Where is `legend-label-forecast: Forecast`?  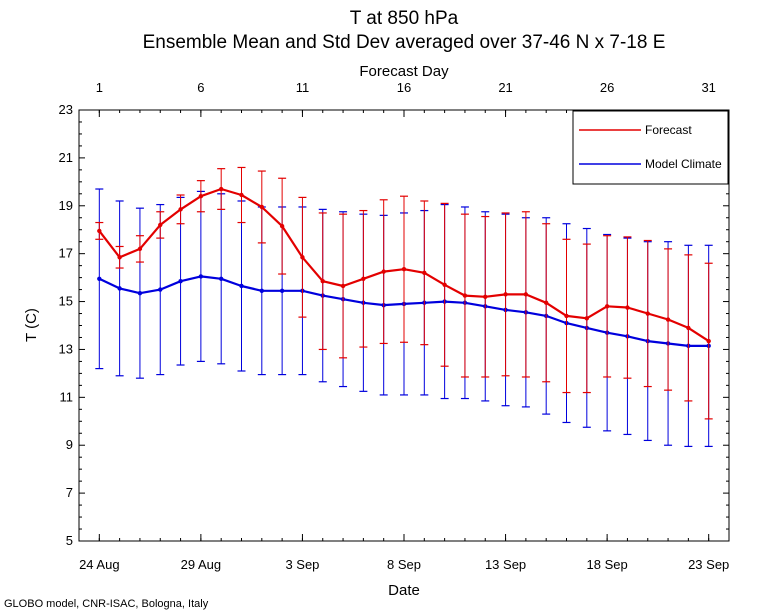 legend-label-forecast: Forecast is located at coordinates (668, 130).